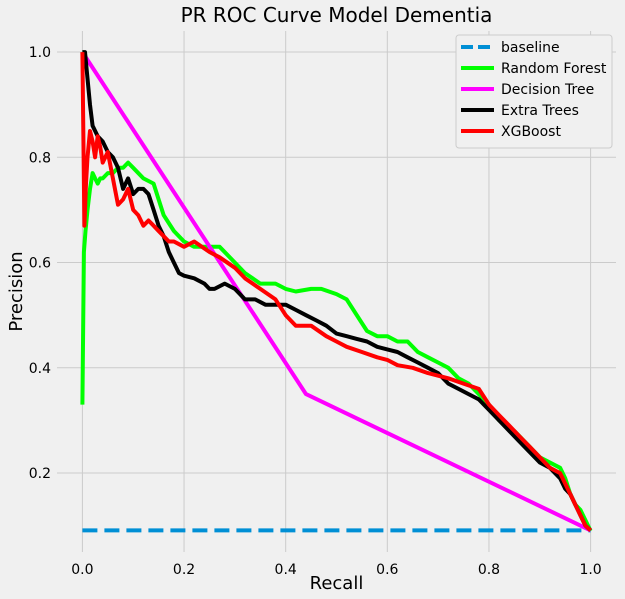 The height and width of the screenshot is (599, 625). I want to click on legend-label-random-forest: Random Forest, so click(554, 69).